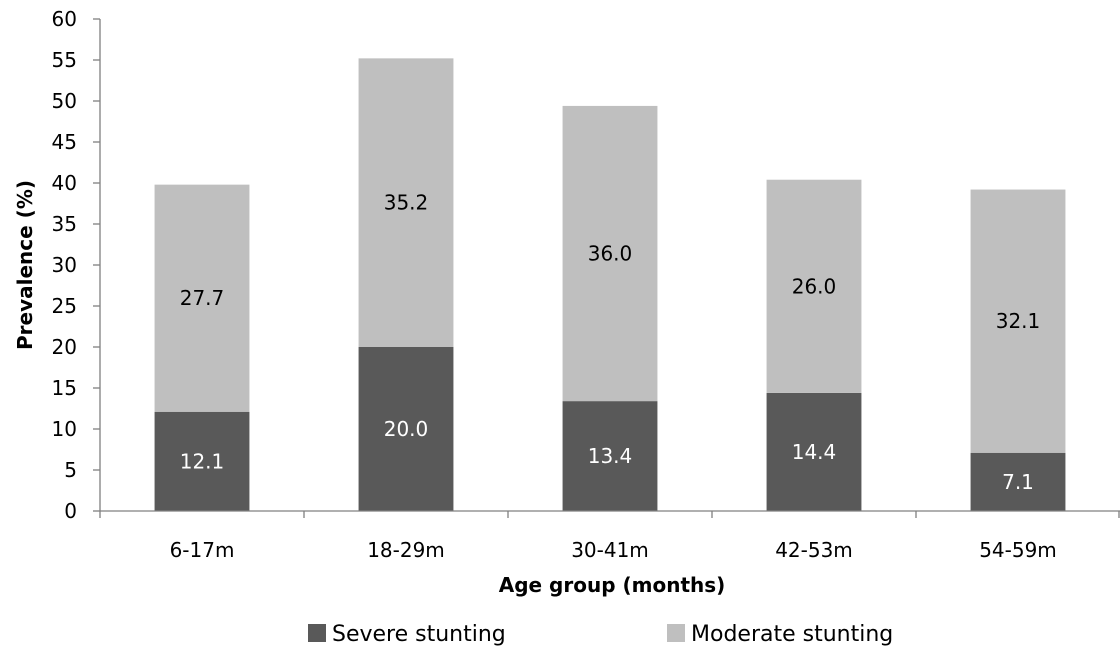 The width and height of the screenshot is (1120, 655). What do you see at coordinates (64, 429) in the screenshot?
I see `y-tick-label: 10` at bounding box center [64, 429].